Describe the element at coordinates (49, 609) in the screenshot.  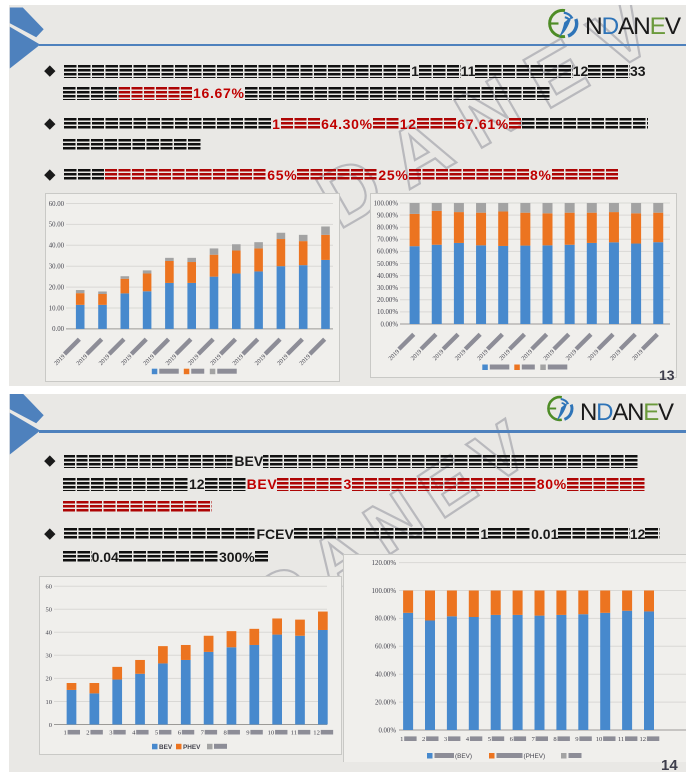
I see `svg-text: 50` at that location.